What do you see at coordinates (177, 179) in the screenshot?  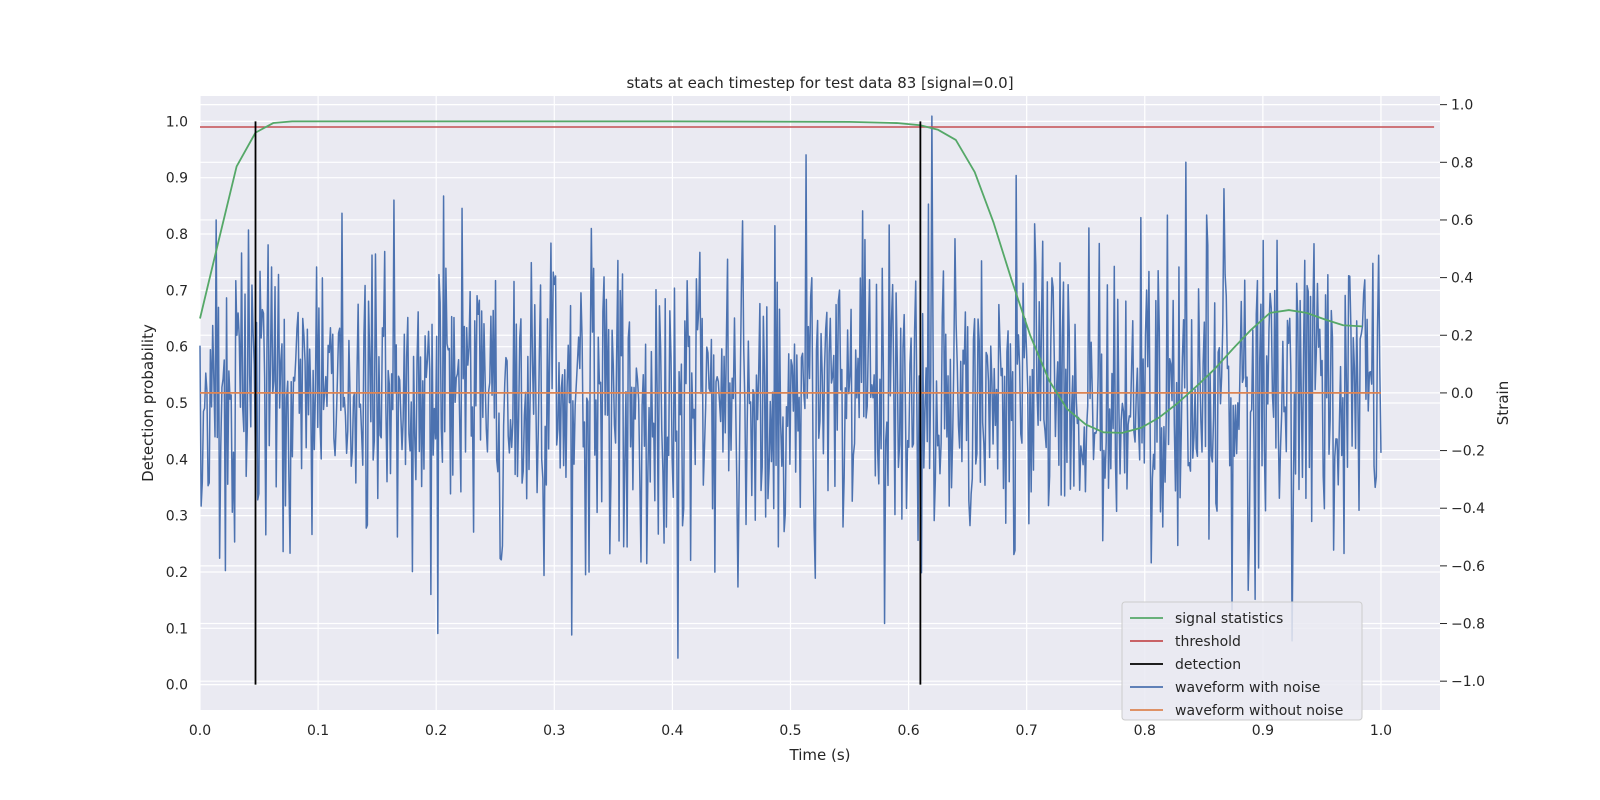 I see `y-left-tick-label: 0.9` at bounding box center [177, 179].